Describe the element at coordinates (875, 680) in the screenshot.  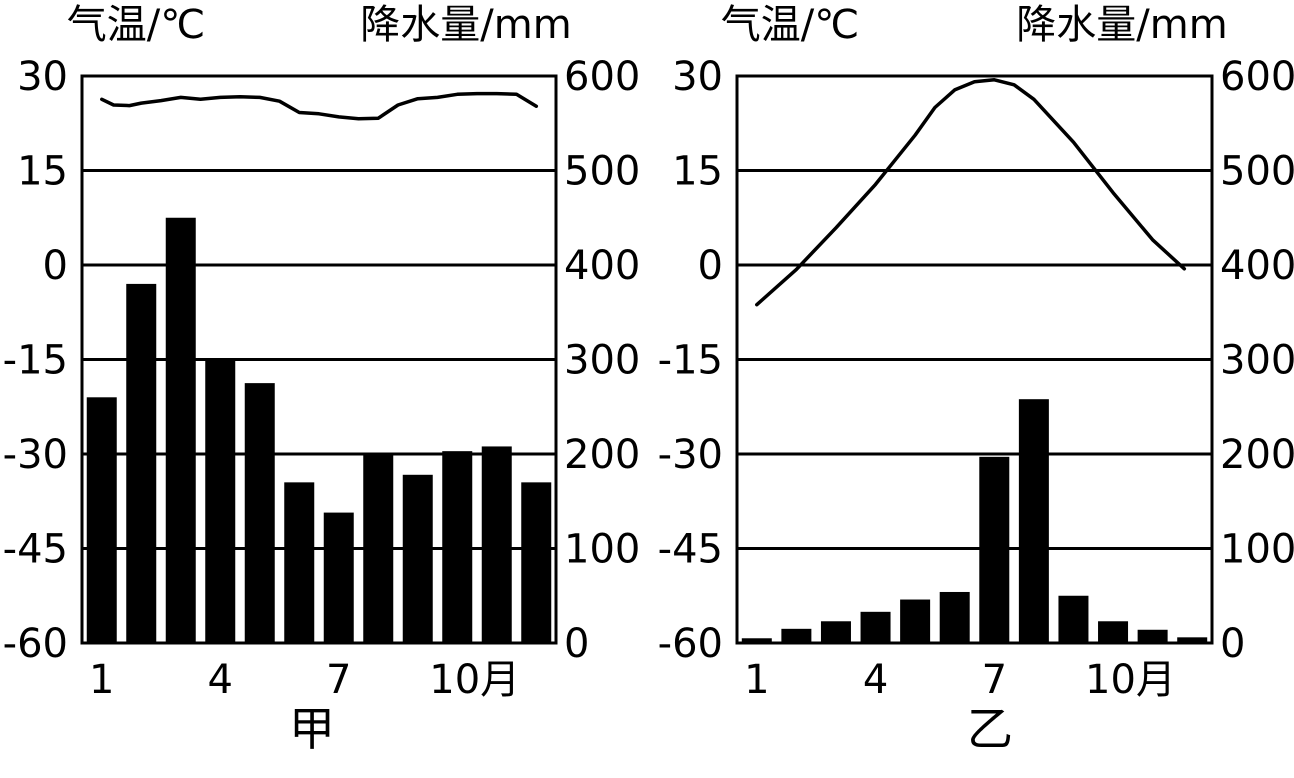
I see `month-tick-yi-1: 4` at that location.